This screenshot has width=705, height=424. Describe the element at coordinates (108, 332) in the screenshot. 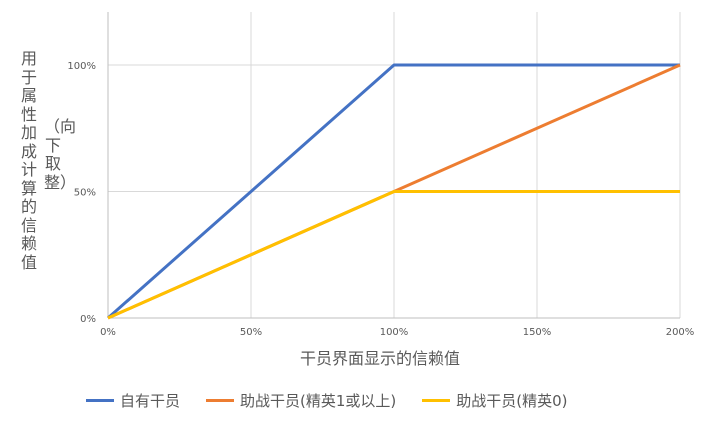

I see `x-tick-label: 0%` at that location.